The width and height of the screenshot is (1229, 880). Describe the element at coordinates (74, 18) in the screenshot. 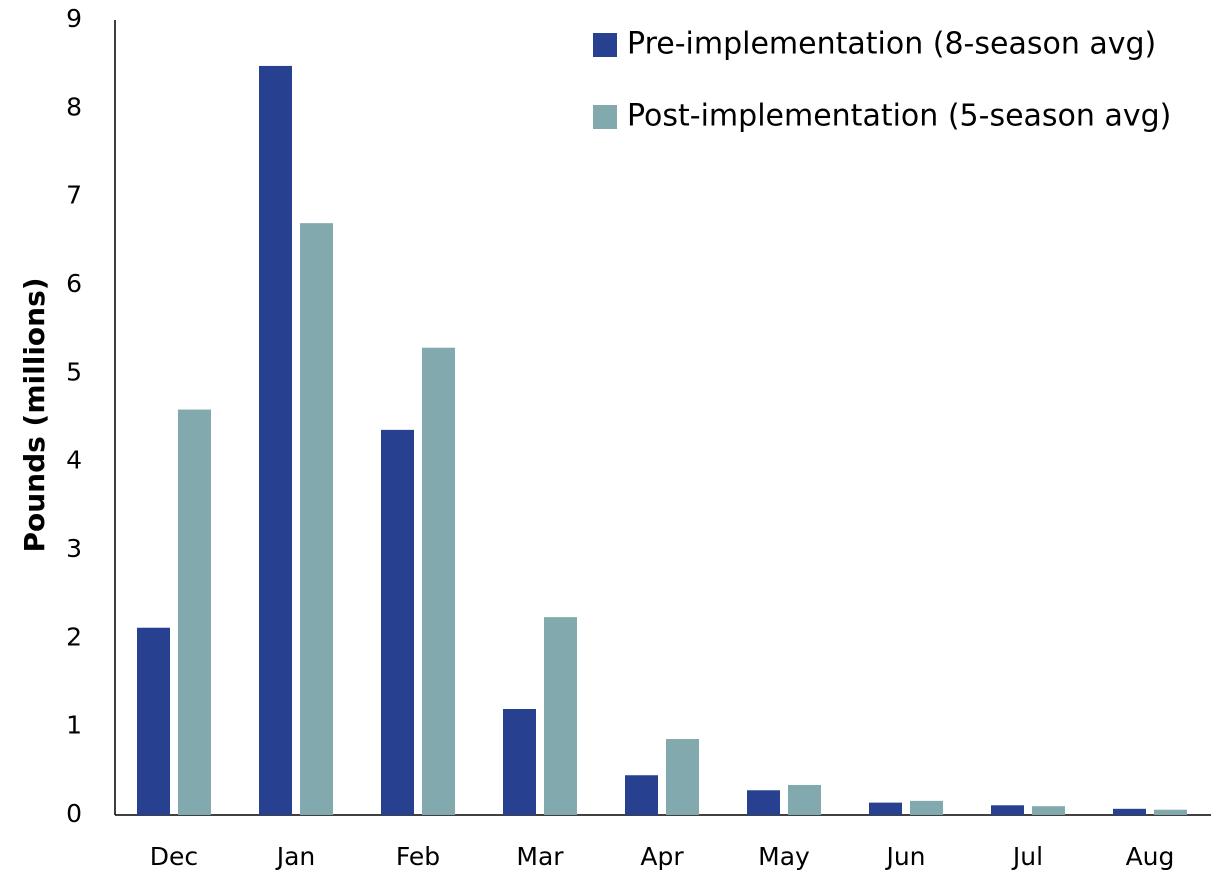

I see `y-tick-label: 9` at that location.